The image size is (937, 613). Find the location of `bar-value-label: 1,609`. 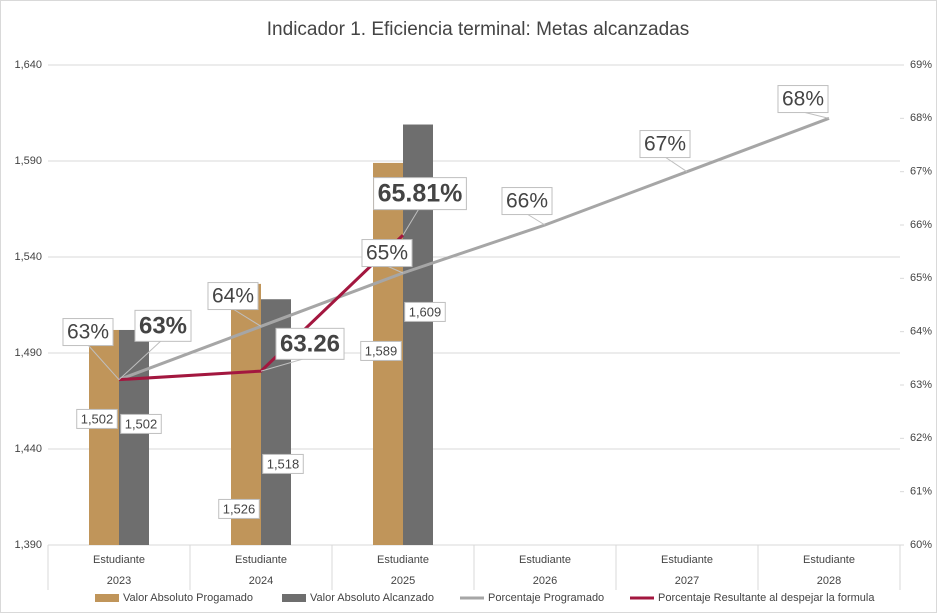

bar-value-label: 1,609 is located at coordinates (425, 311).